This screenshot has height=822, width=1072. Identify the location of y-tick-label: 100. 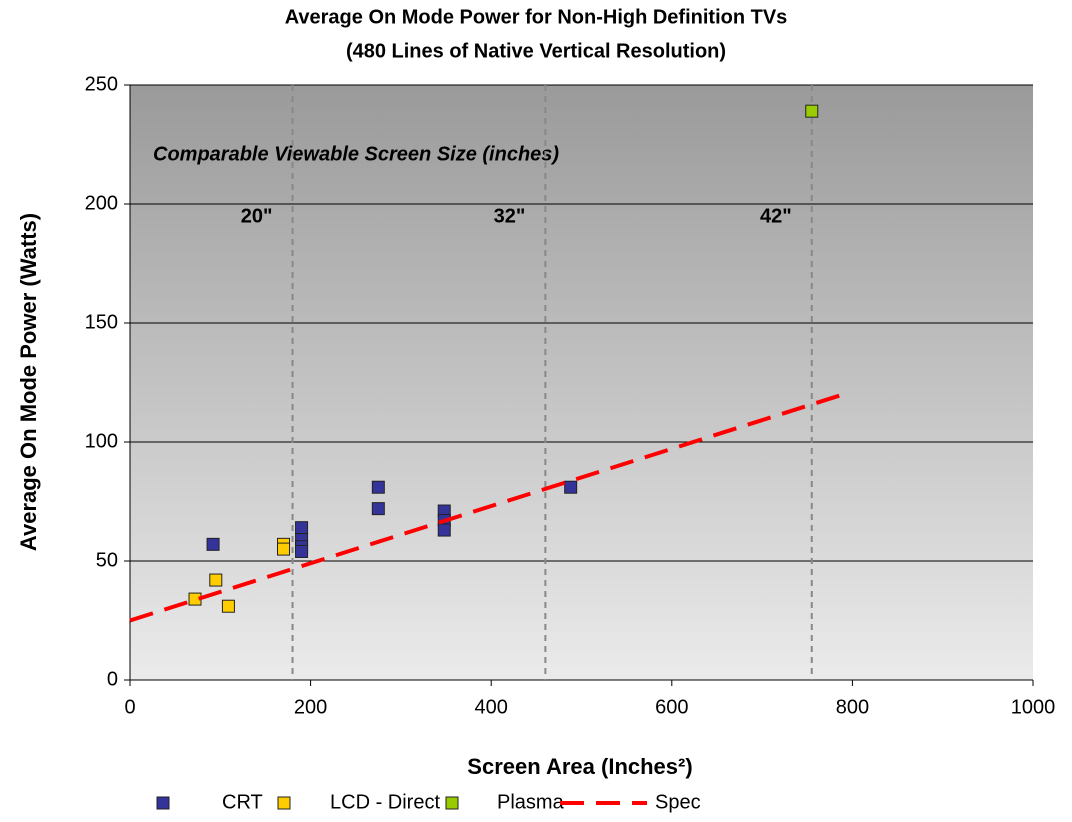
(101, 441).